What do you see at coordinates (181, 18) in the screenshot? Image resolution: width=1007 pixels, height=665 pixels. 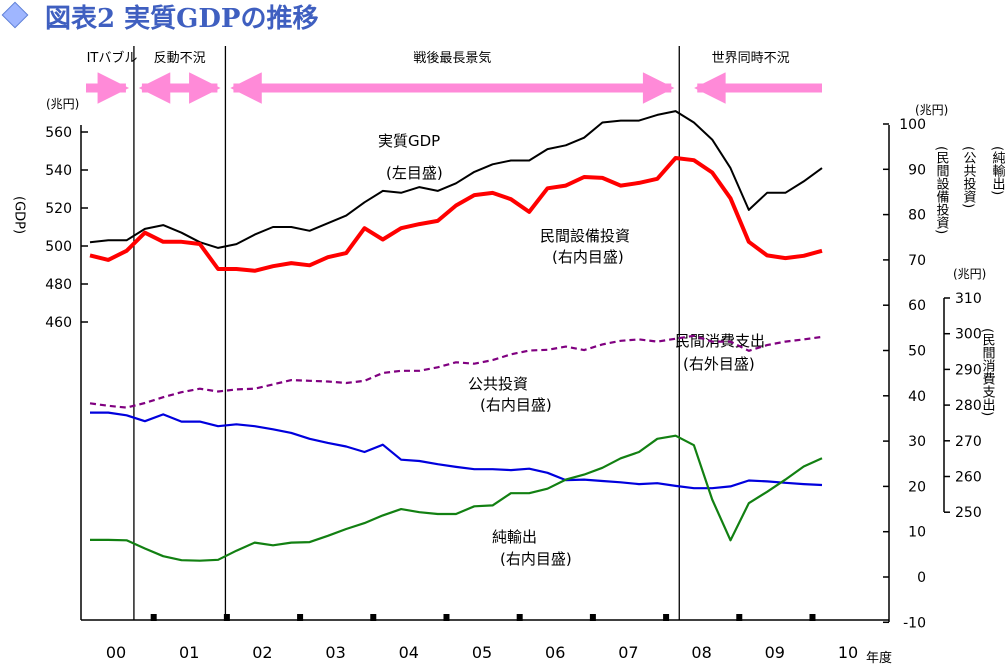 I see `chart-title: 図表2 実質GDPの推移` at bounding box center [181, 18].